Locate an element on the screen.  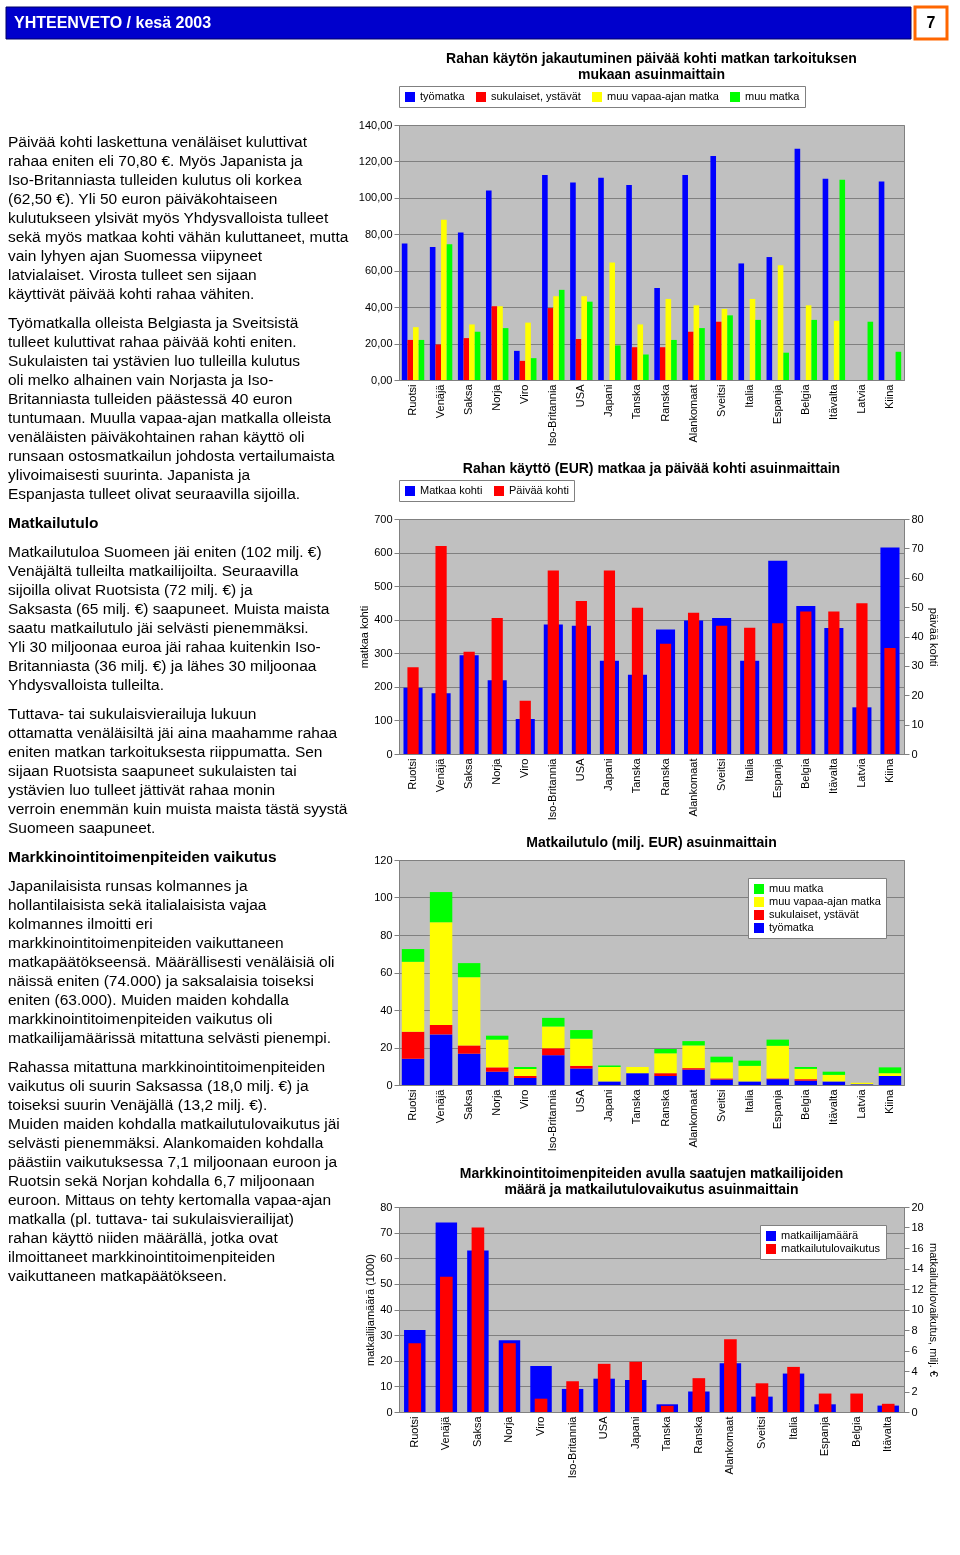
y2-tick-label: 16 is located at coordinates (917, 1247).